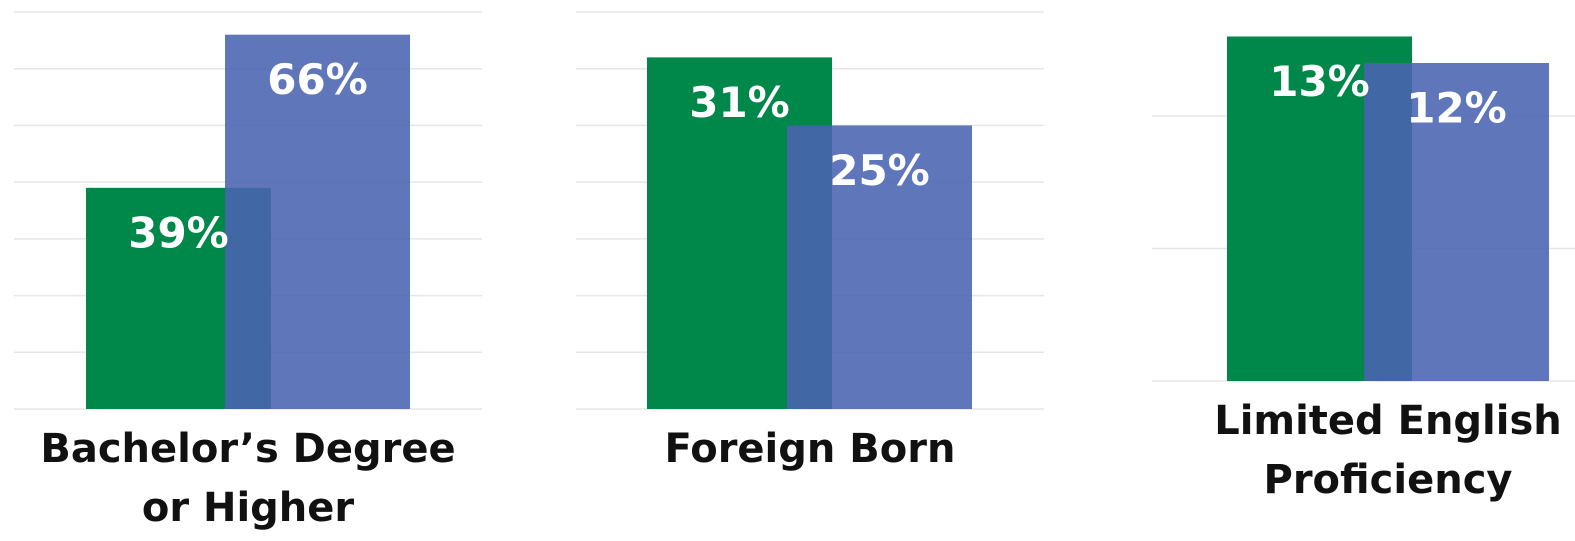 This screenshot has width=1575, height=541. Describe the element at coordinates (1388, 450) in the screenshot. I see `category-label: Limited English Proficiency` at that location.